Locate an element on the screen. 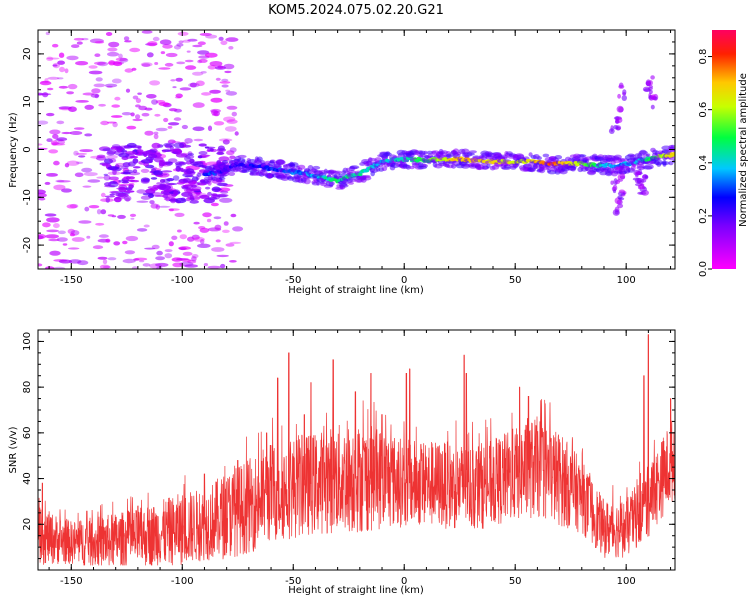  colorbar-gradient is located at coordinates (724, 149).